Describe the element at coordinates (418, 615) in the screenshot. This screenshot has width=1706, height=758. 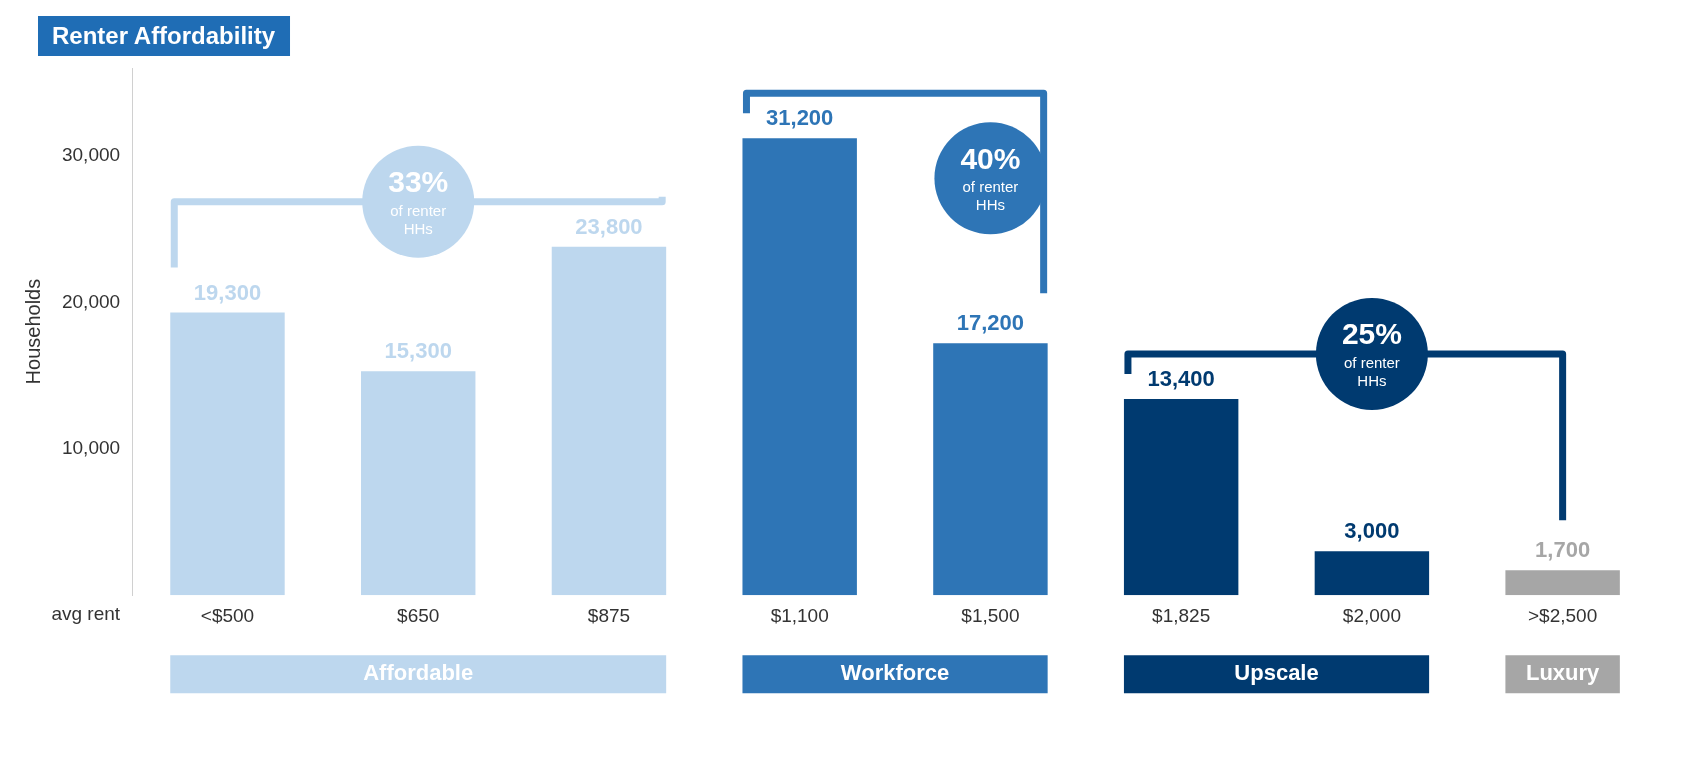
I see `x-tick-label: $650` at that location.